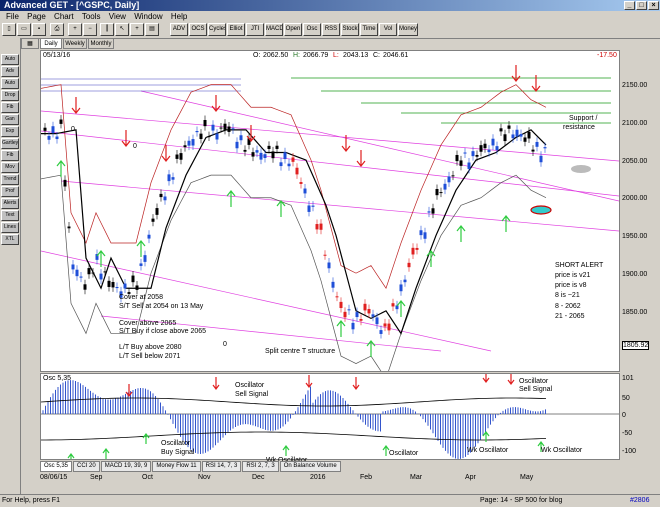 This screenshot has width=660, height=507. What do you see at coordinates (148, 16) in the screenshot?
I see `menu-window: Window` at bounding box center [148, 16].